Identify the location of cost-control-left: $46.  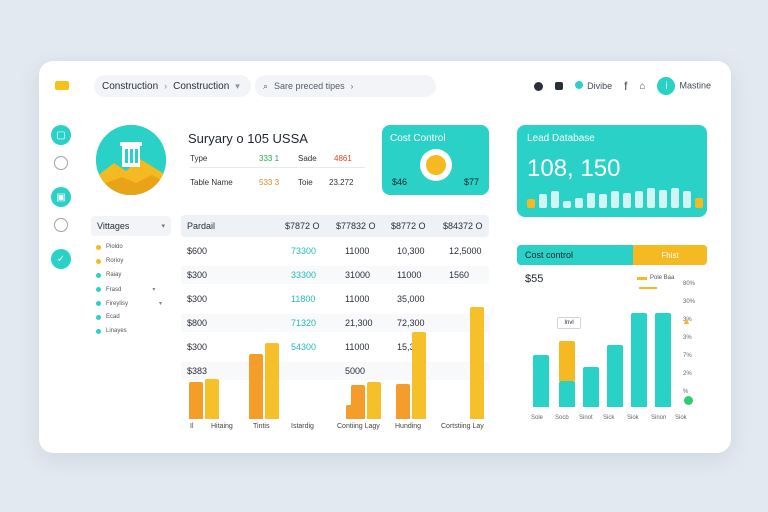
(400, 182).